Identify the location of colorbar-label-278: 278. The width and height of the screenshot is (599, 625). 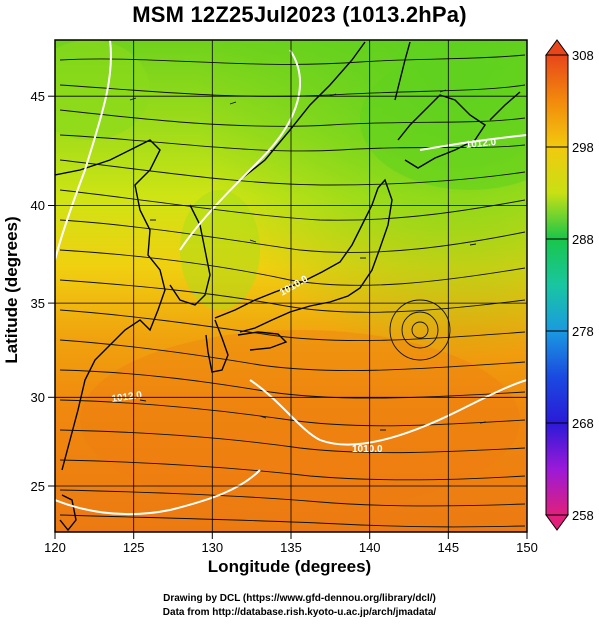
(583, 331).